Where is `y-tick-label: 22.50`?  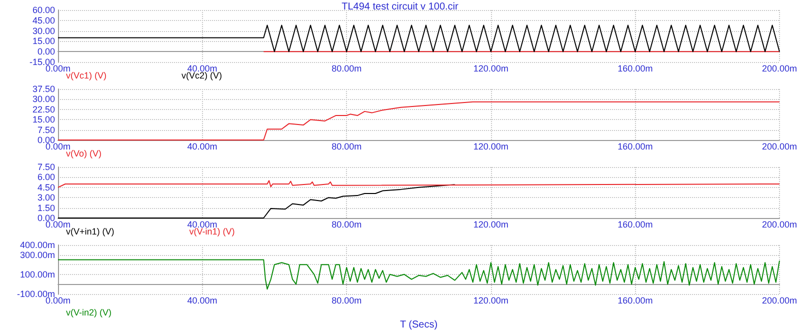 y-tick-label: 22.50 is located at coordinates (43, 109).